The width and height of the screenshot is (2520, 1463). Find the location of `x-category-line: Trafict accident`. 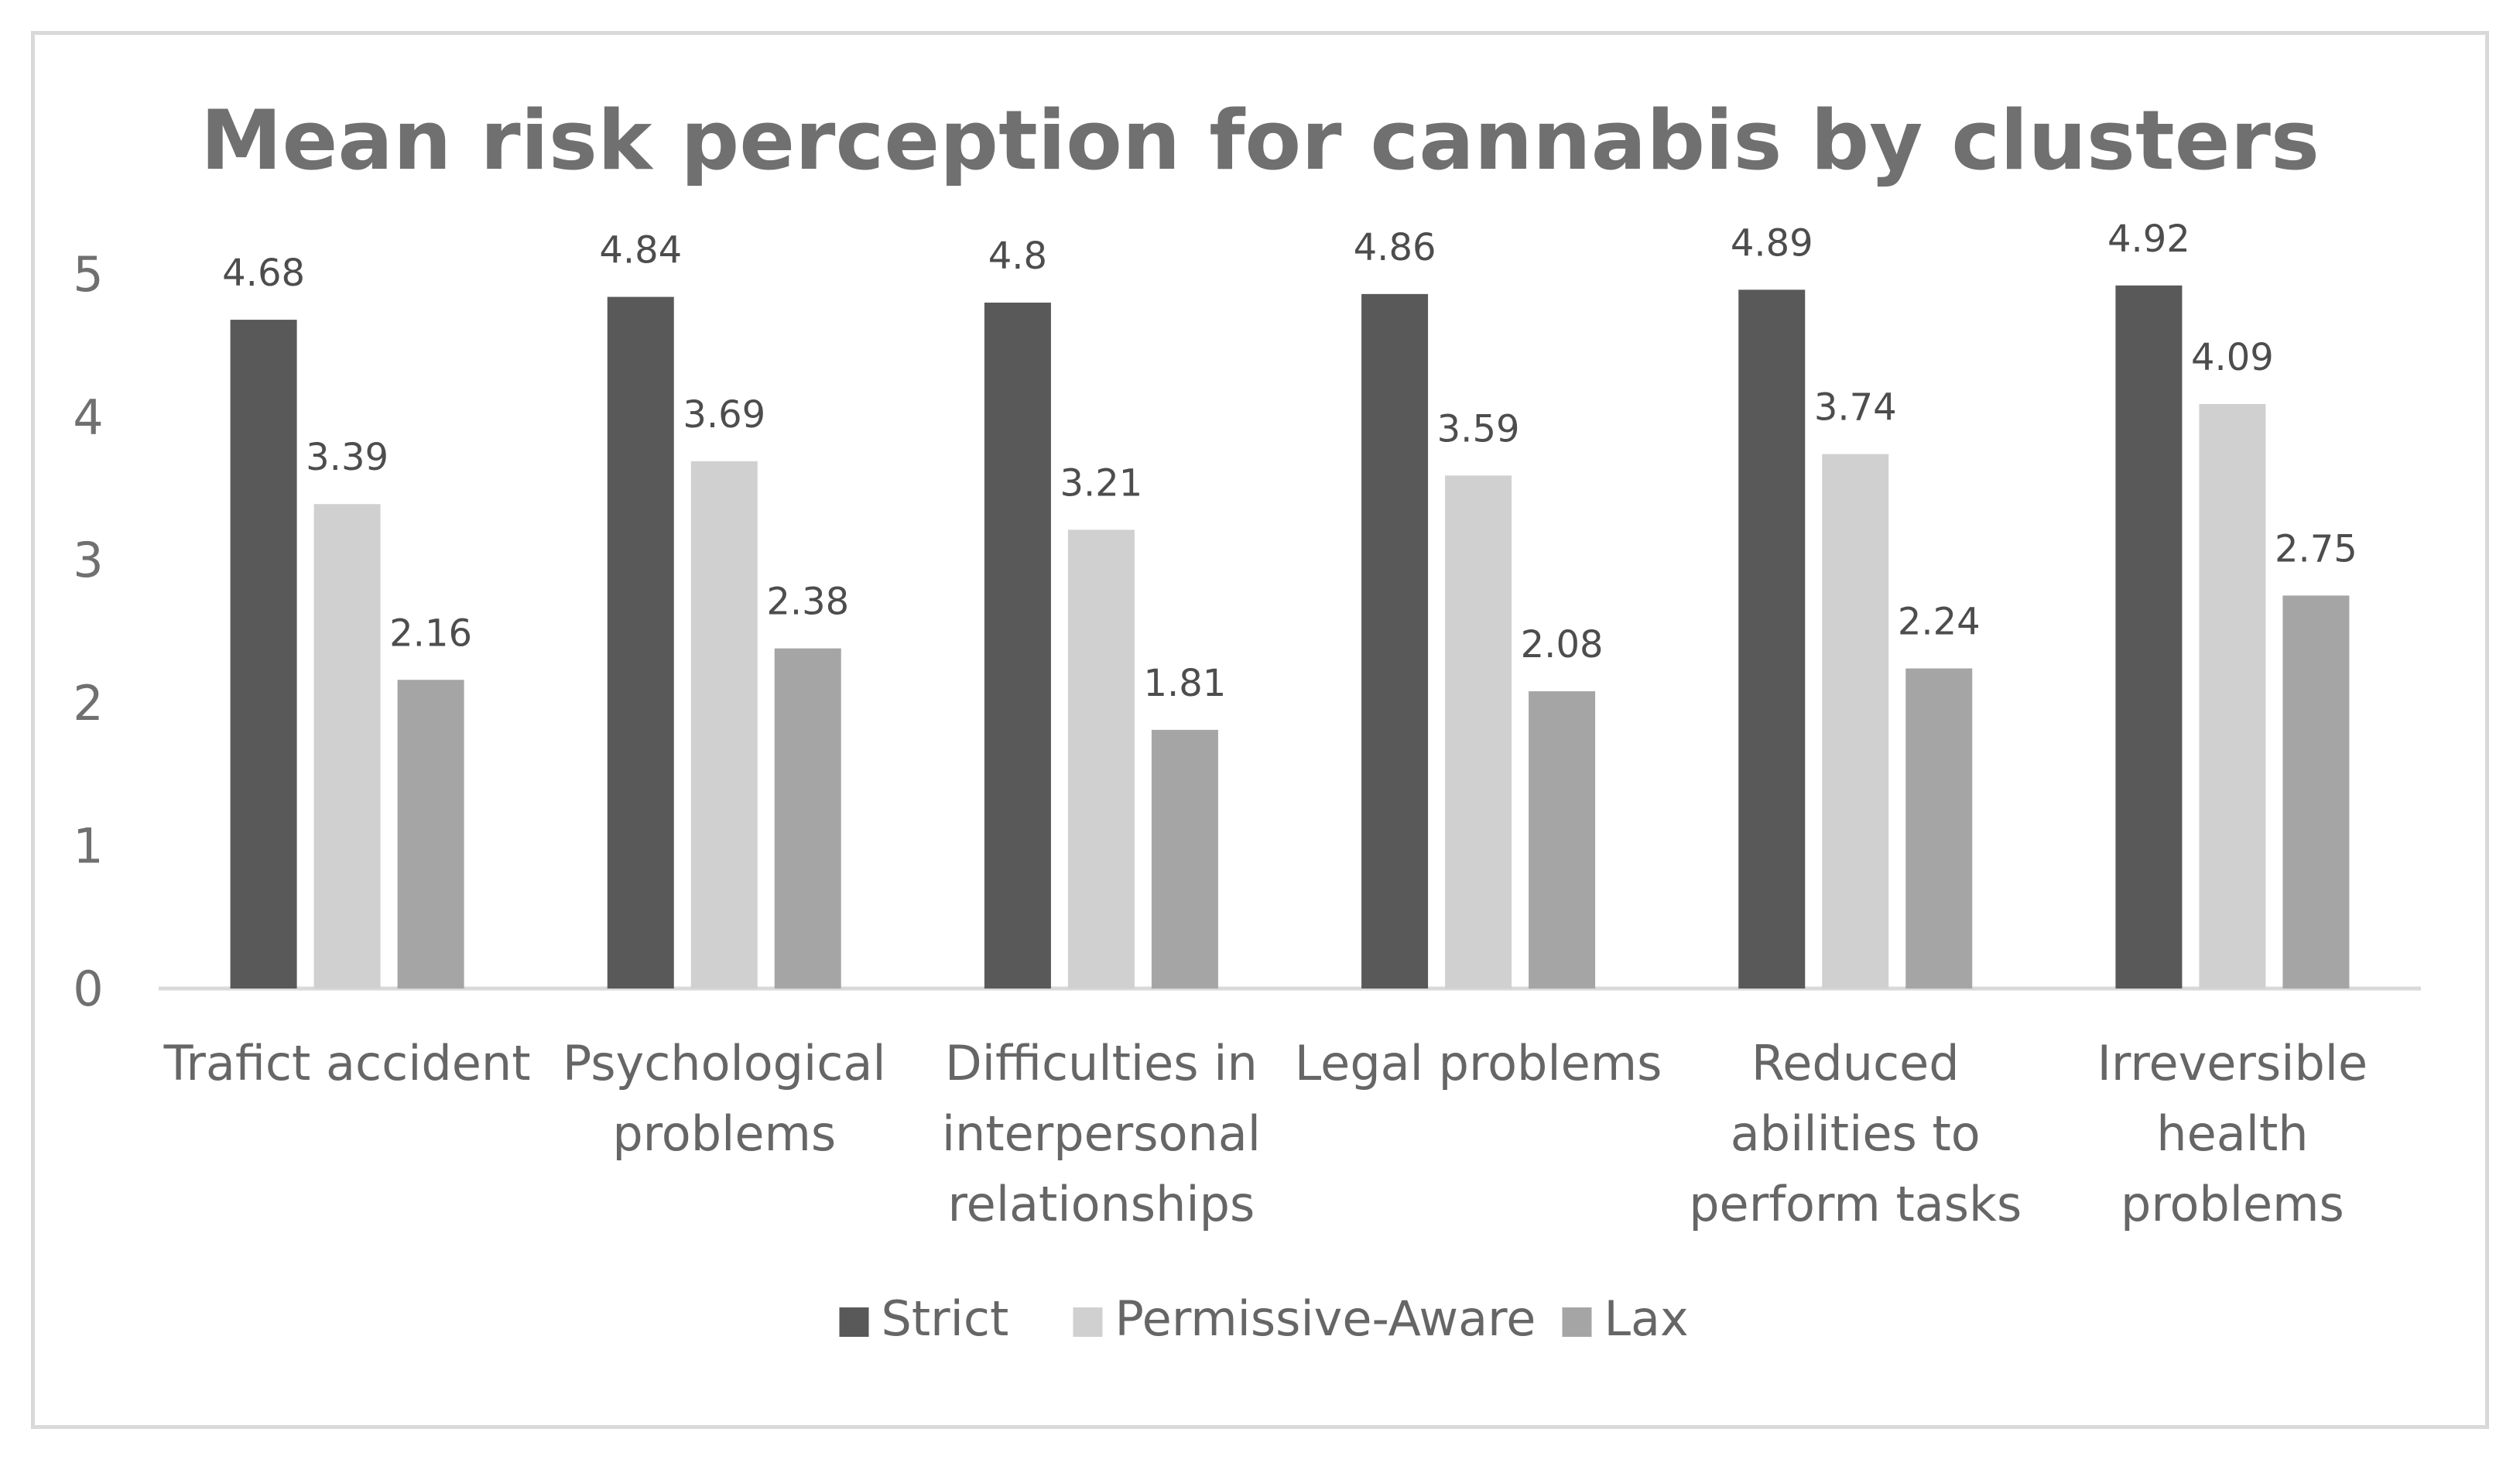

x-category-line: Trafict accident is located at coordinates (347, 1063).